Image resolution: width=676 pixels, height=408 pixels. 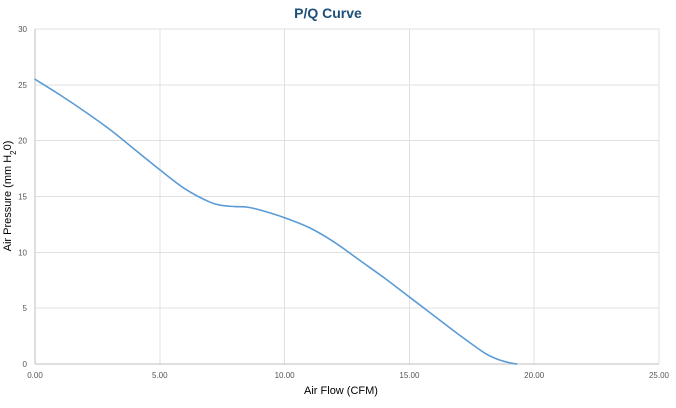 I want to click on y-tick-label: 5, so click(x=25, y=308).